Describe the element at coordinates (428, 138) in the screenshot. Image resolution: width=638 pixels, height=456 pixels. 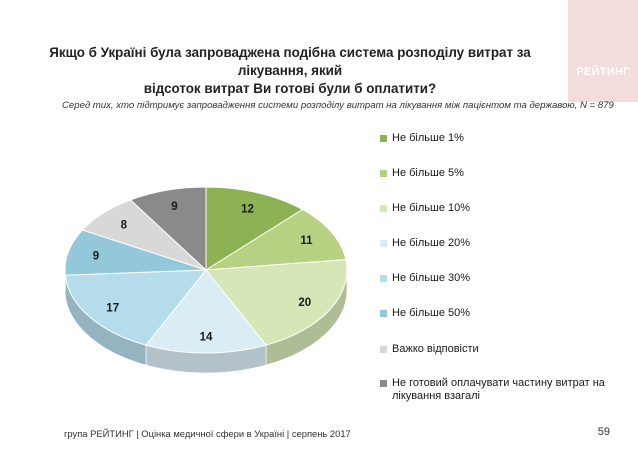
I see `legend-label-1: Не більше 1%` at that location.